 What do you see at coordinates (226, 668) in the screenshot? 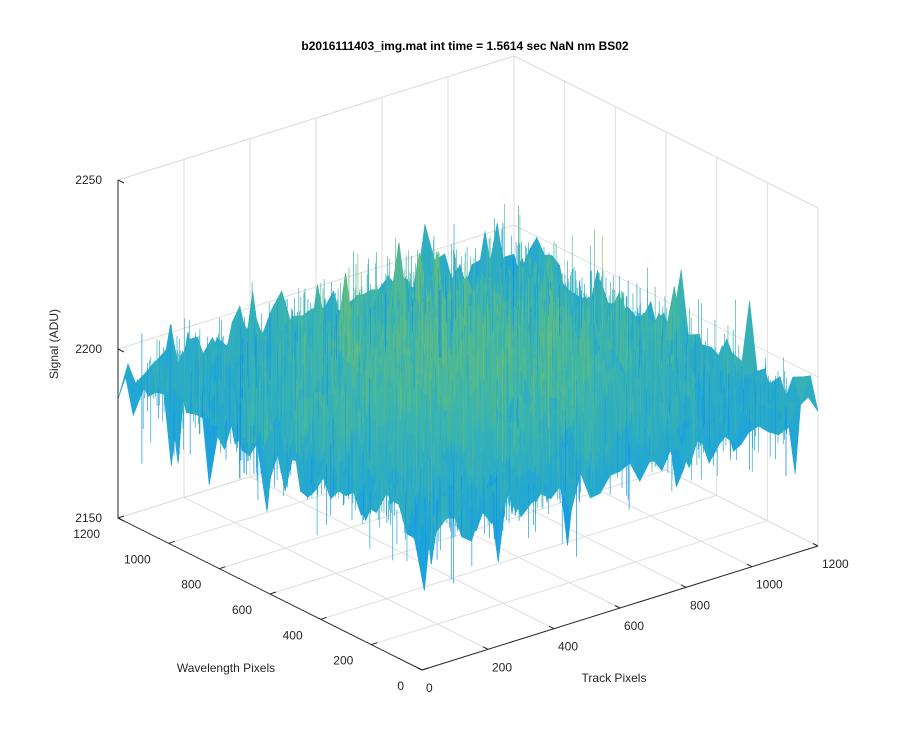
I see `y-axis-label: Wavelength Pixels` at bounding box center [226, 668].